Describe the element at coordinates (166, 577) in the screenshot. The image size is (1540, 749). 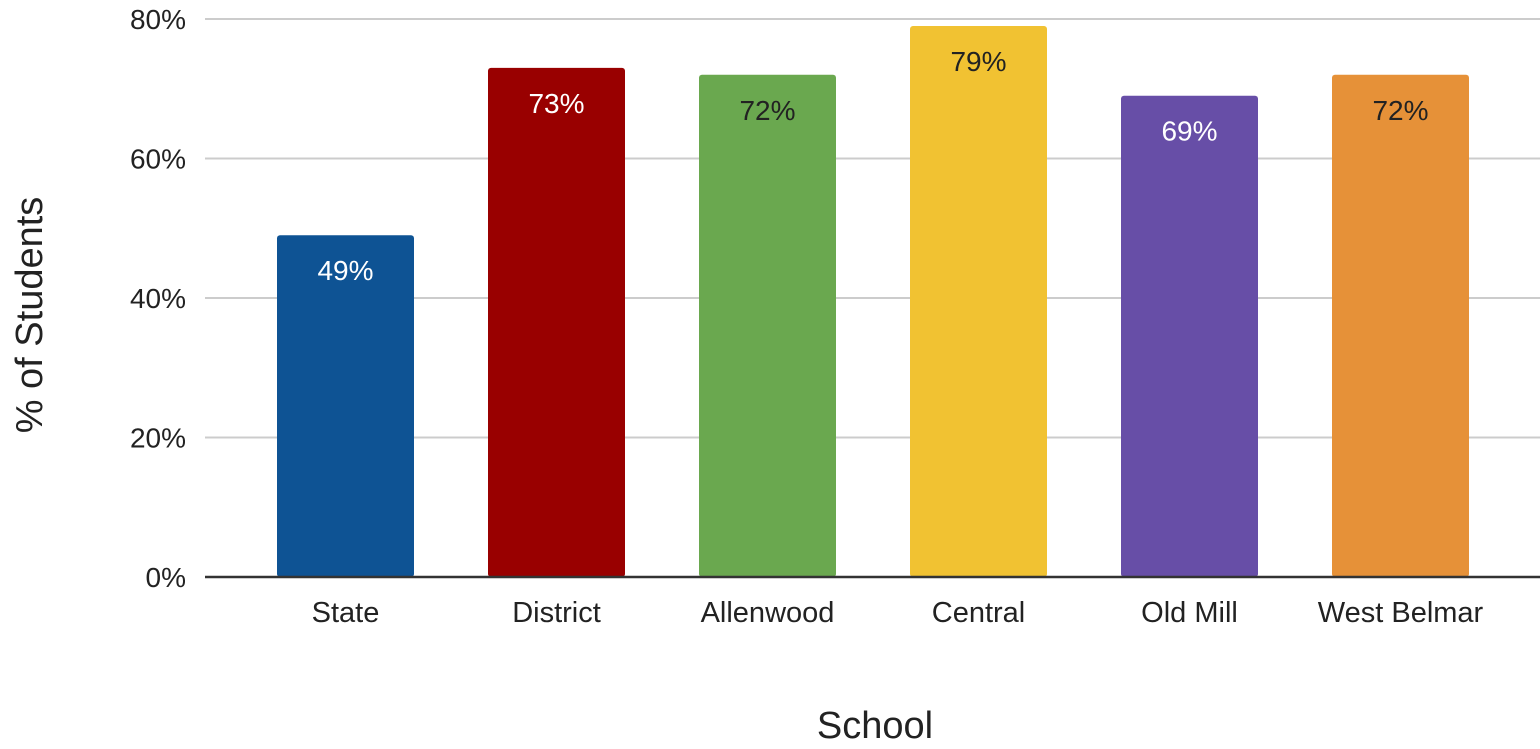
I see `y-tick-label: 0%` at that location.